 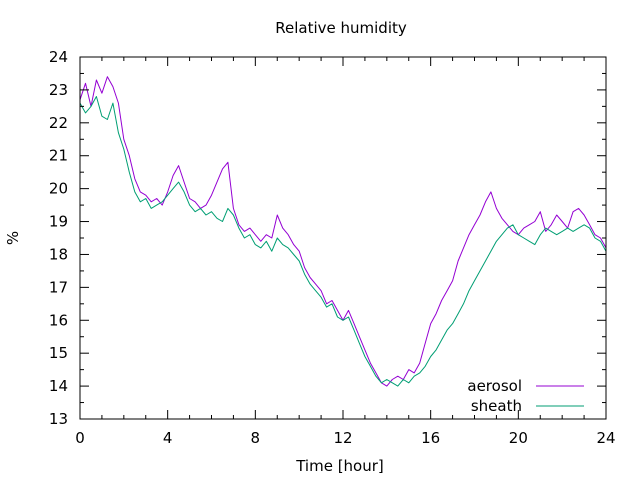 I want to click on y-tick-label: 24, so click(x=58, y=57).